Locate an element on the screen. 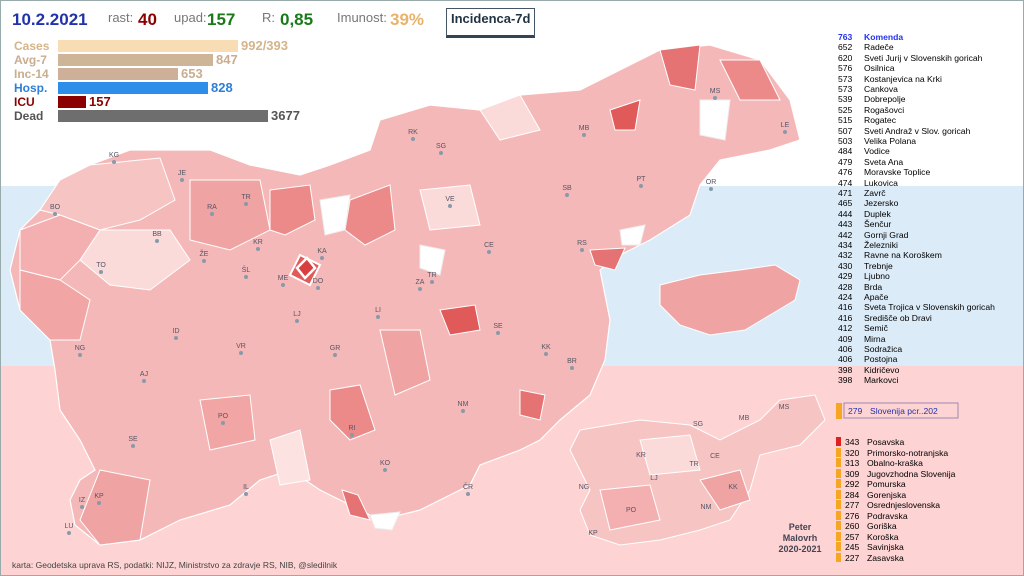 The height and width of the screenshot is (576, 1024). municipality-row: 406 Postojna is located at coordinates (867, 359).